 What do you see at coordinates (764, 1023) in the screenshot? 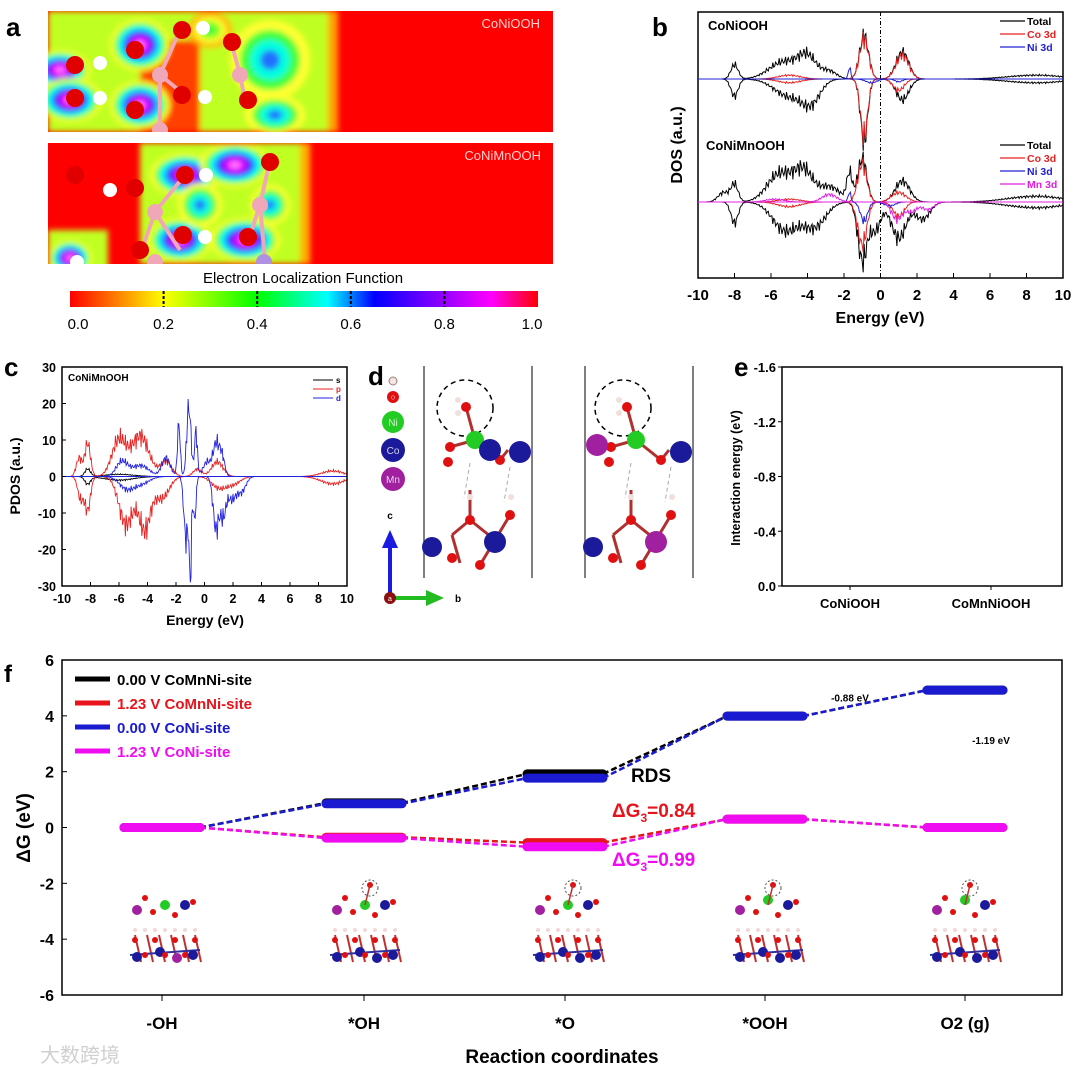
I see `x-tick-label: *OOH` at bounding box center [764, 1023].